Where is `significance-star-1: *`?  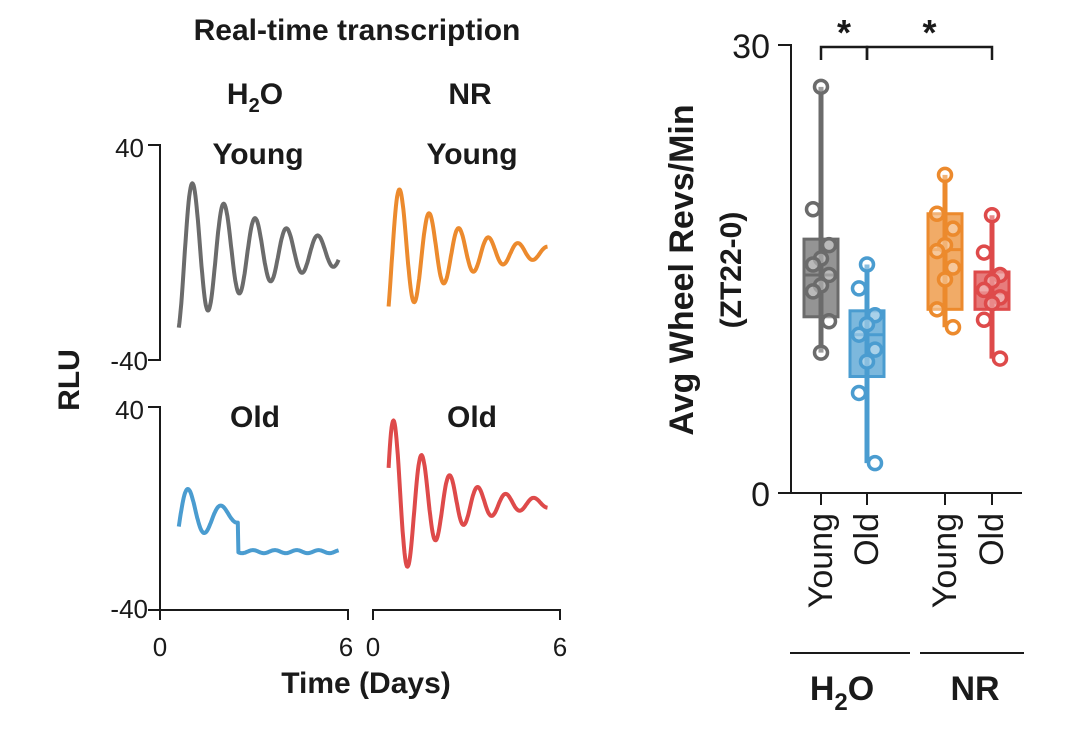 significance-star-1: * is located at coordinates (929, 32).